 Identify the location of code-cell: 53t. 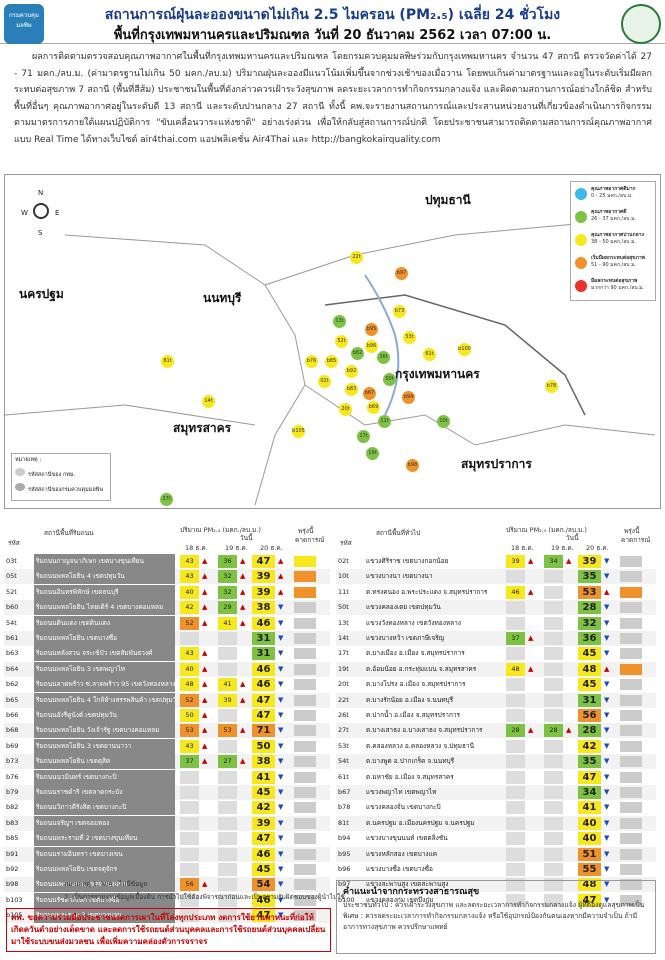
(343, 745).